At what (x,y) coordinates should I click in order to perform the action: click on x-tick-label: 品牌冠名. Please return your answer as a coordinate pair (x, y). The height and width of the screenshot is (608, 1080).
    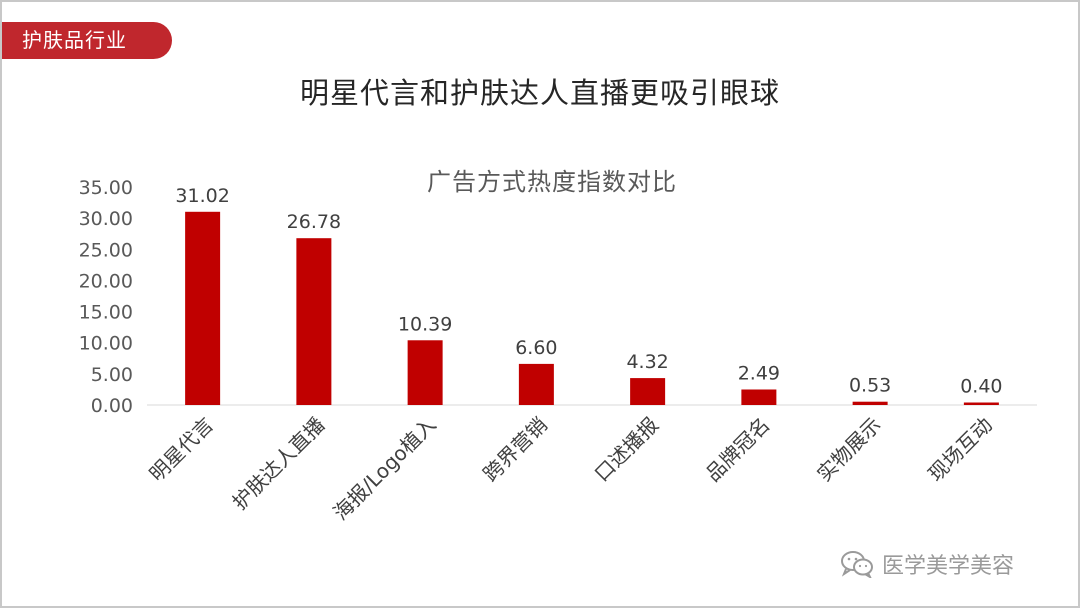
    Looking at the image, I should click on (738, 450).